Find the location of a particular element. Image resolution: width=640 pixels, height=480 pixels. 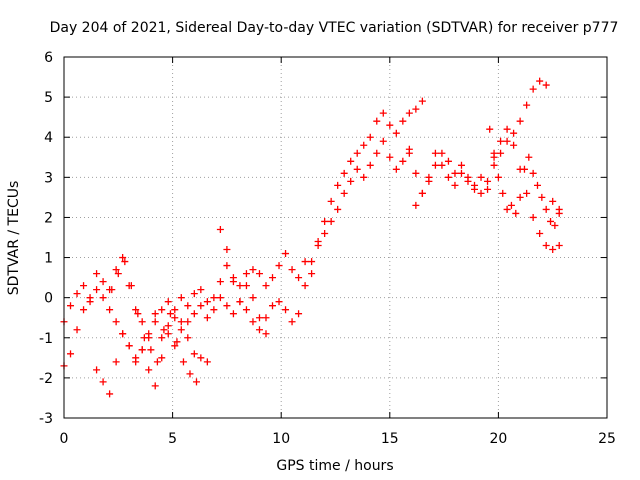

y-tick-label: 6 is located at coordinates (48, 58).